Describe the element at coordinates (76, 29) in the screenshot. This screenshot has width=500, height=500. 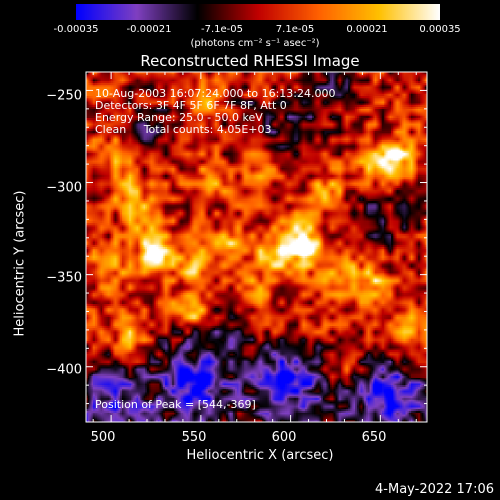
I see `colorbar-tick: -0.00035` at that location.